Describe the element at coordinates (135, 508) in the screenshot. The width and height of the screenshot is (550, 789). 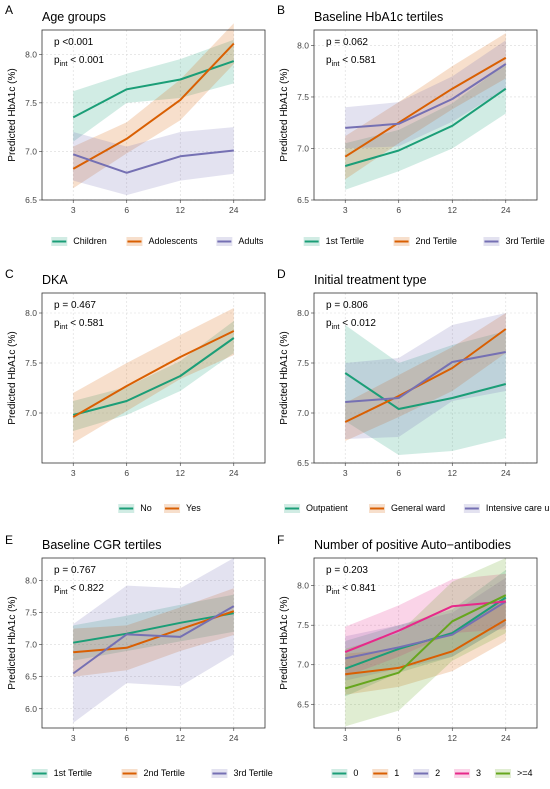
I see `legend-item: No` at that location.